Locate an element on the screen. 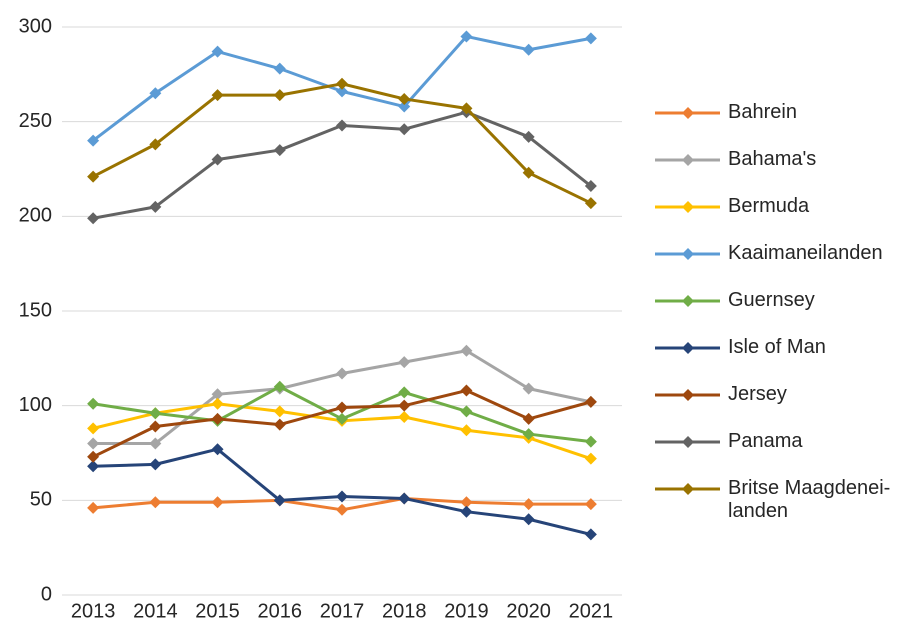 The width and height of the screenshot is (918, 624). x-tick-label: 2019 is located at coordinates (466, 611).